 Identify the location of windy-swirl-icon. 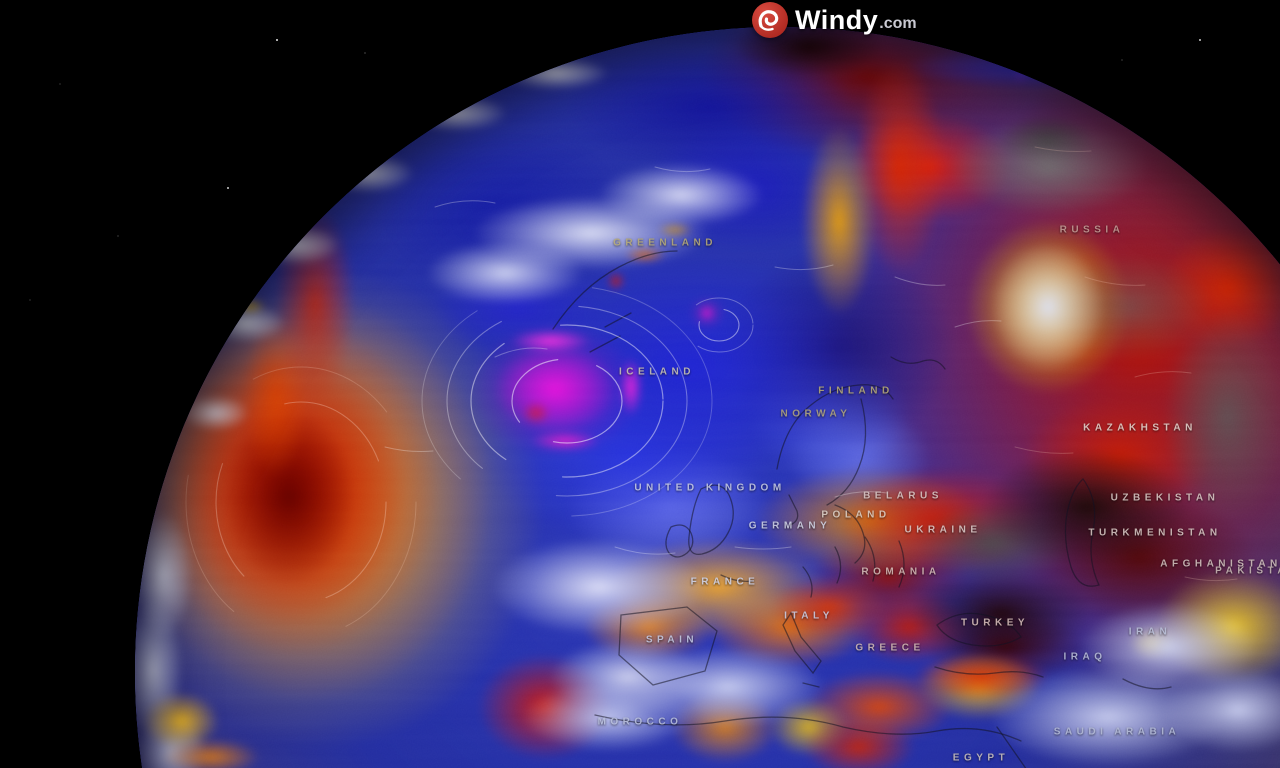
(768, 20).